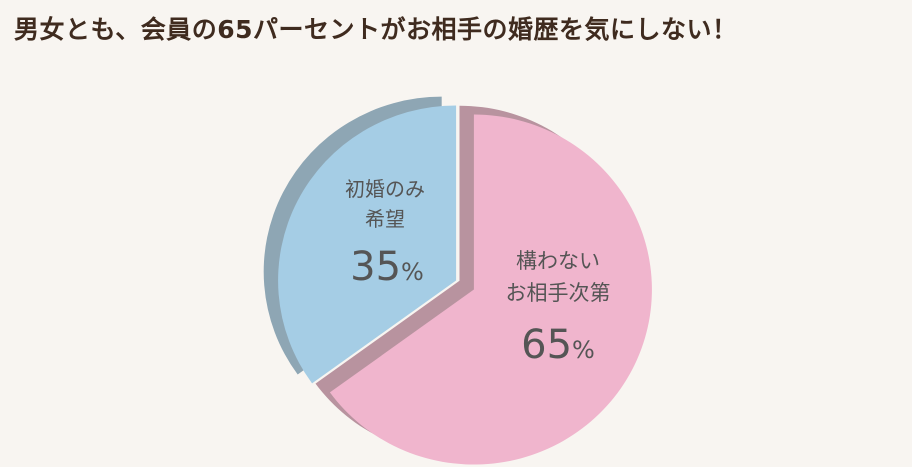 Image resolution: width=912 pixels, height=467 pixels. Describe the element at coordinates (558, 293) in the screenshot. I see `slice-label-line: お相手次第` at that location.